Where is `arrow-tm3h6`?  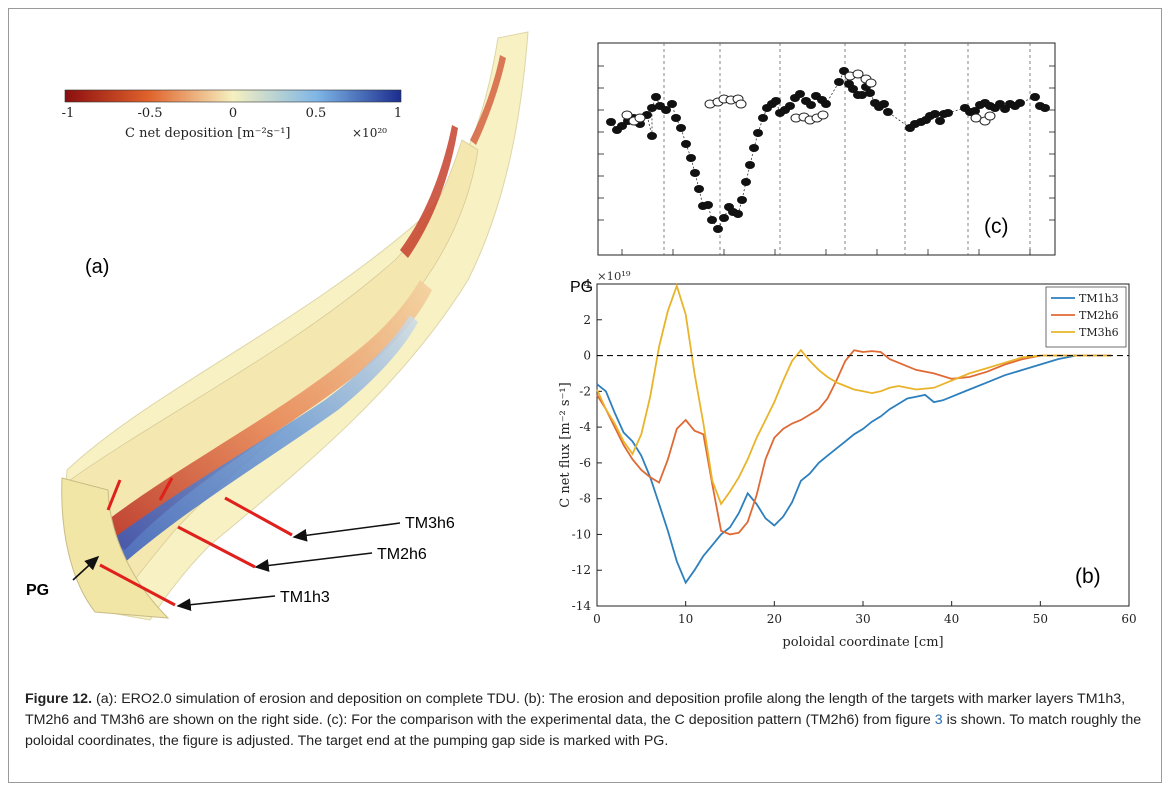 arrow-tm3h6 is located at coordinates (346, 532).